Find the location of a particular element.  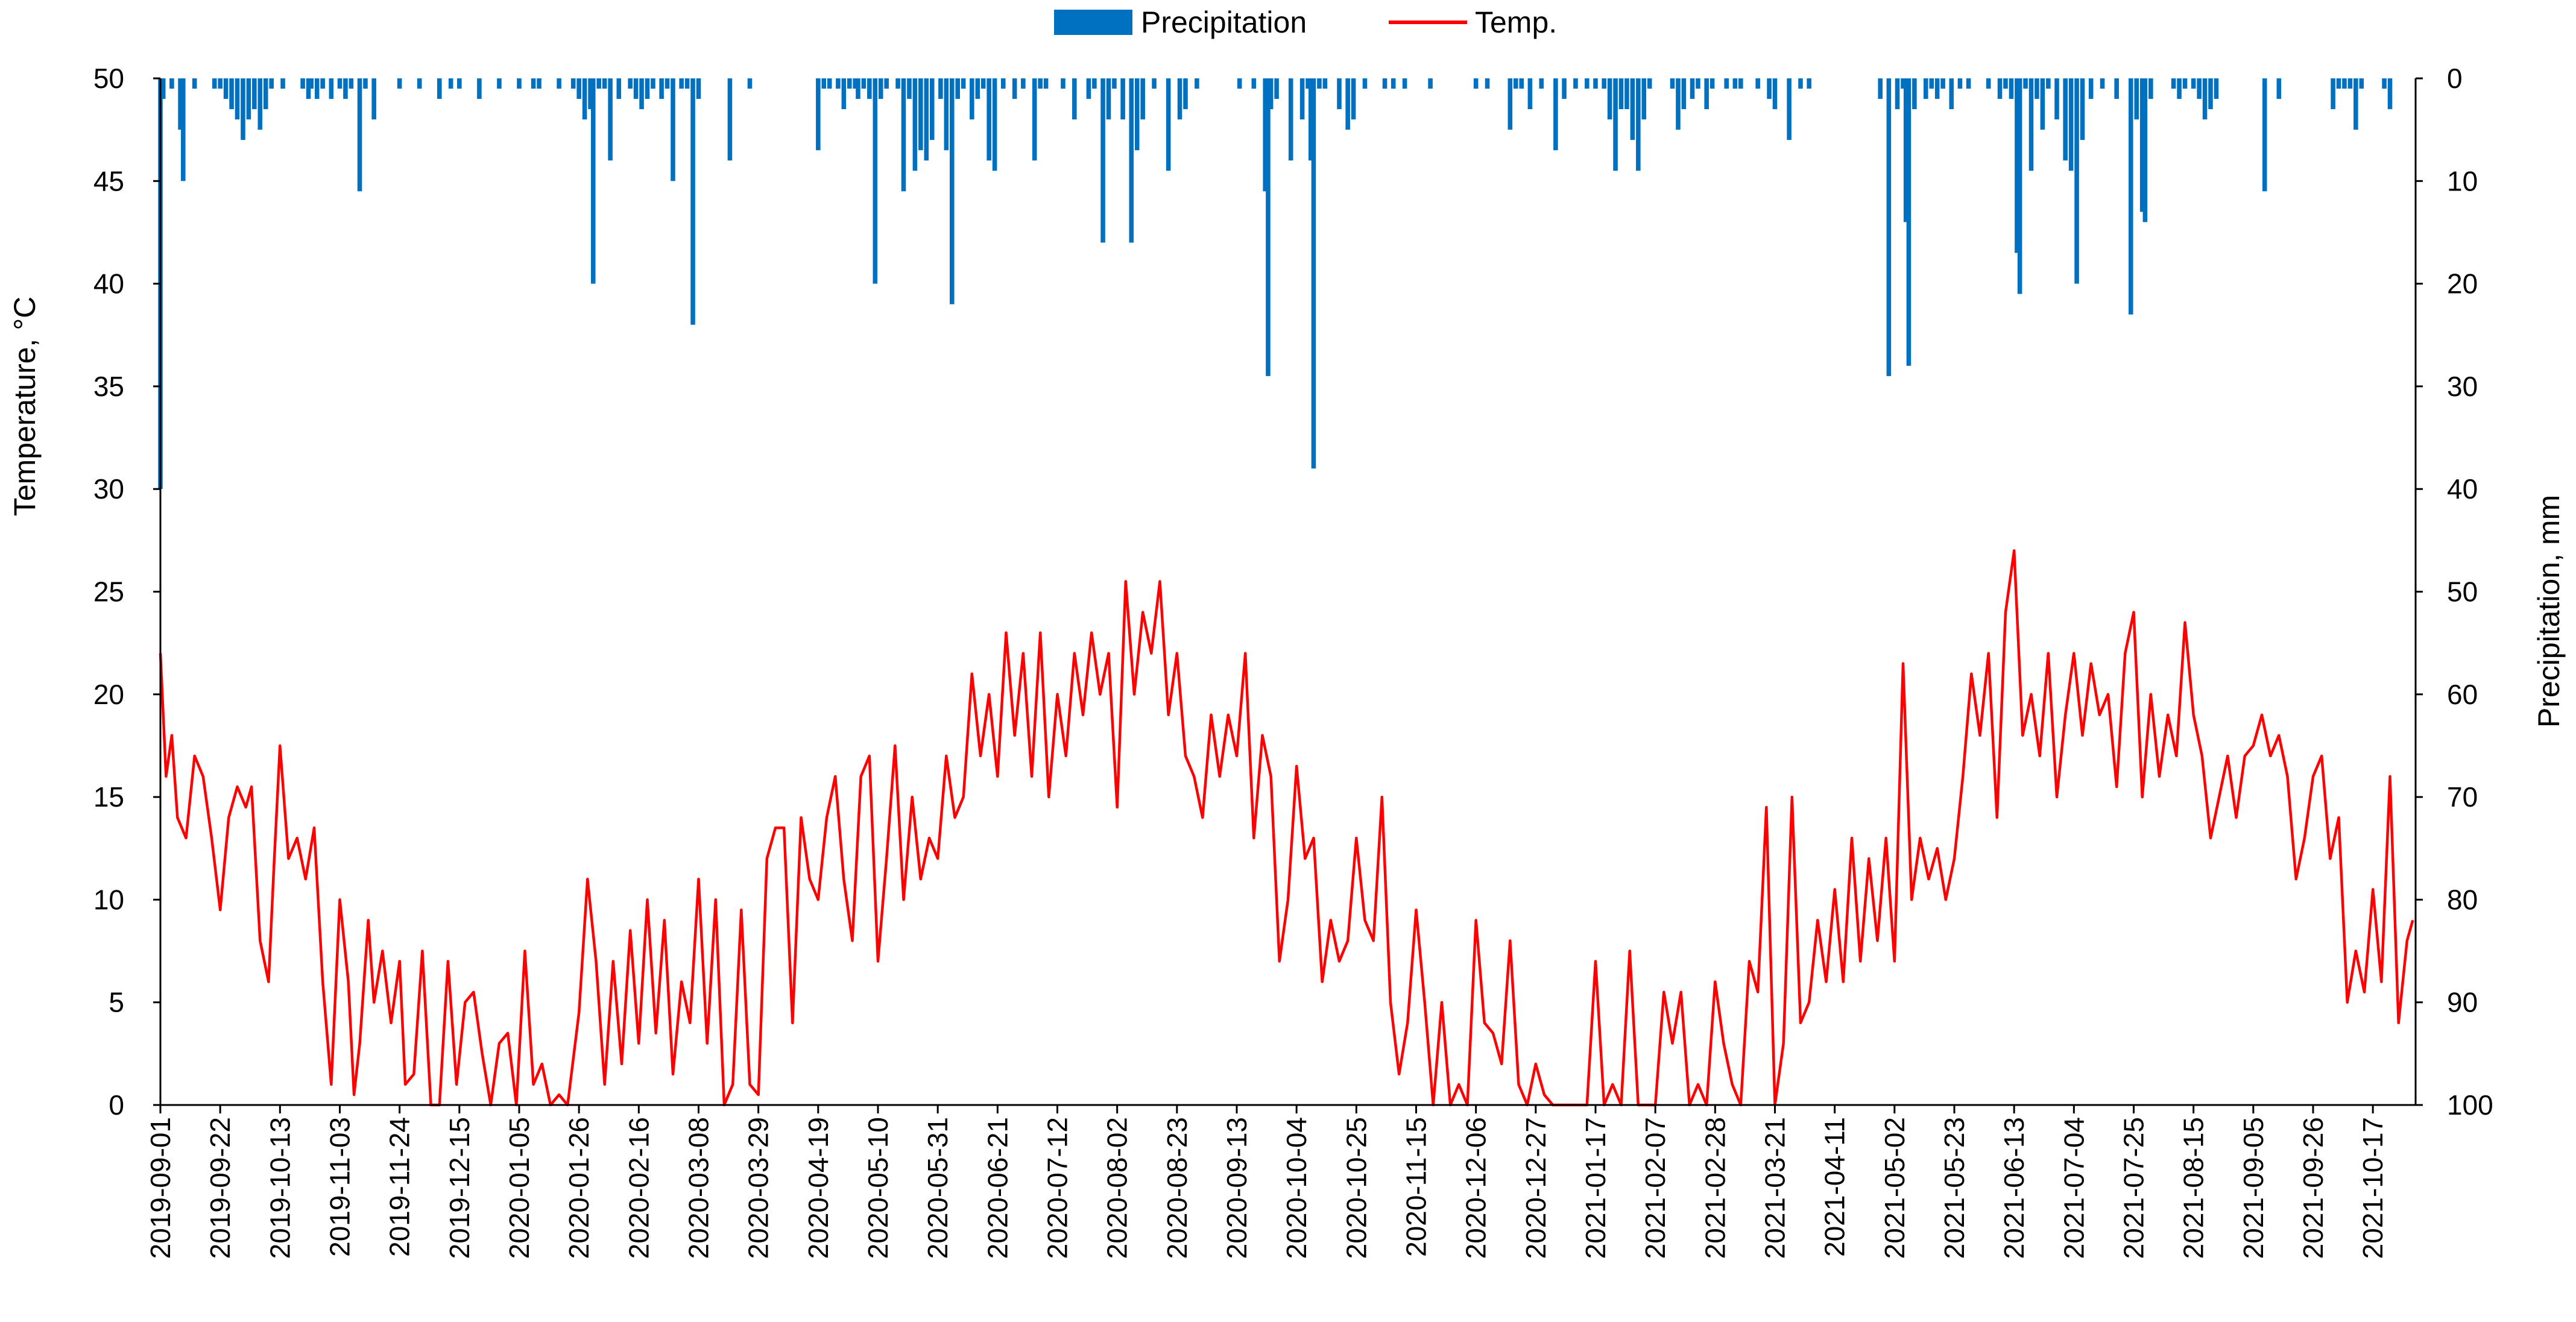

y-right-tick-label: 0 is located at coordinates (2455, 79).